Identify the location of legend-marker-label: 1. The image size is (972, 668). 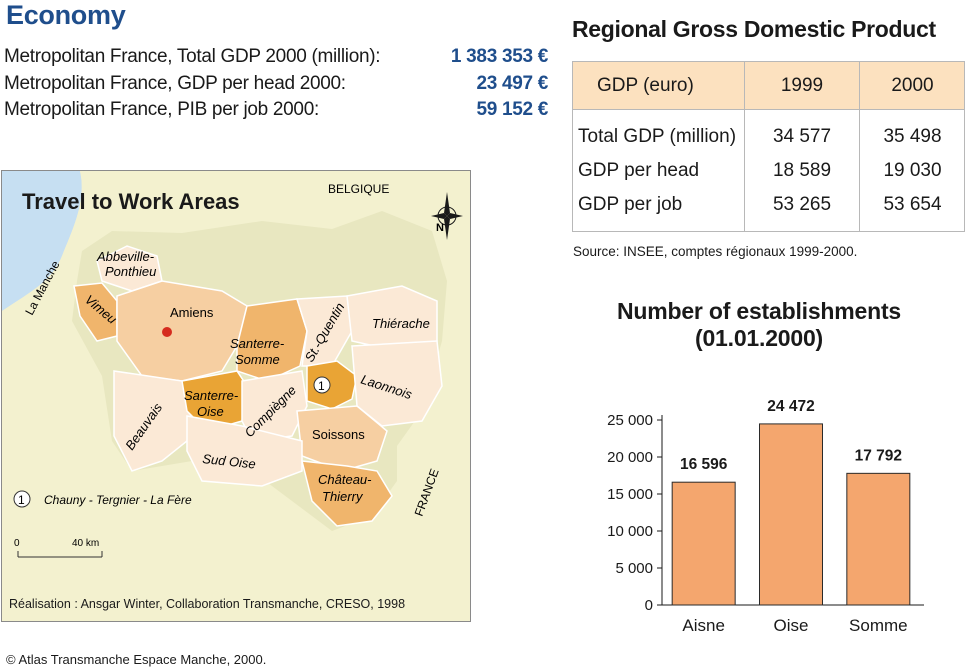
(21, 500).